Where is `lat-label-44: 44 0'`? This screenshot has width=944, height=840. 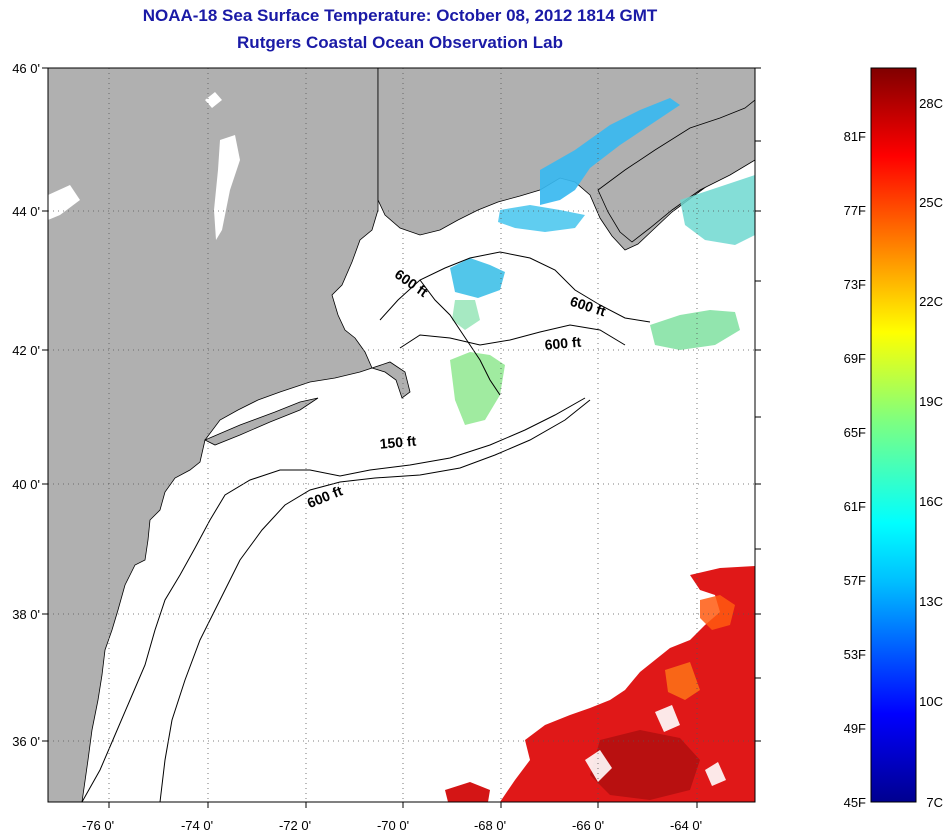 lat-label-44: 44 0' is located at coordinates (26, 211).